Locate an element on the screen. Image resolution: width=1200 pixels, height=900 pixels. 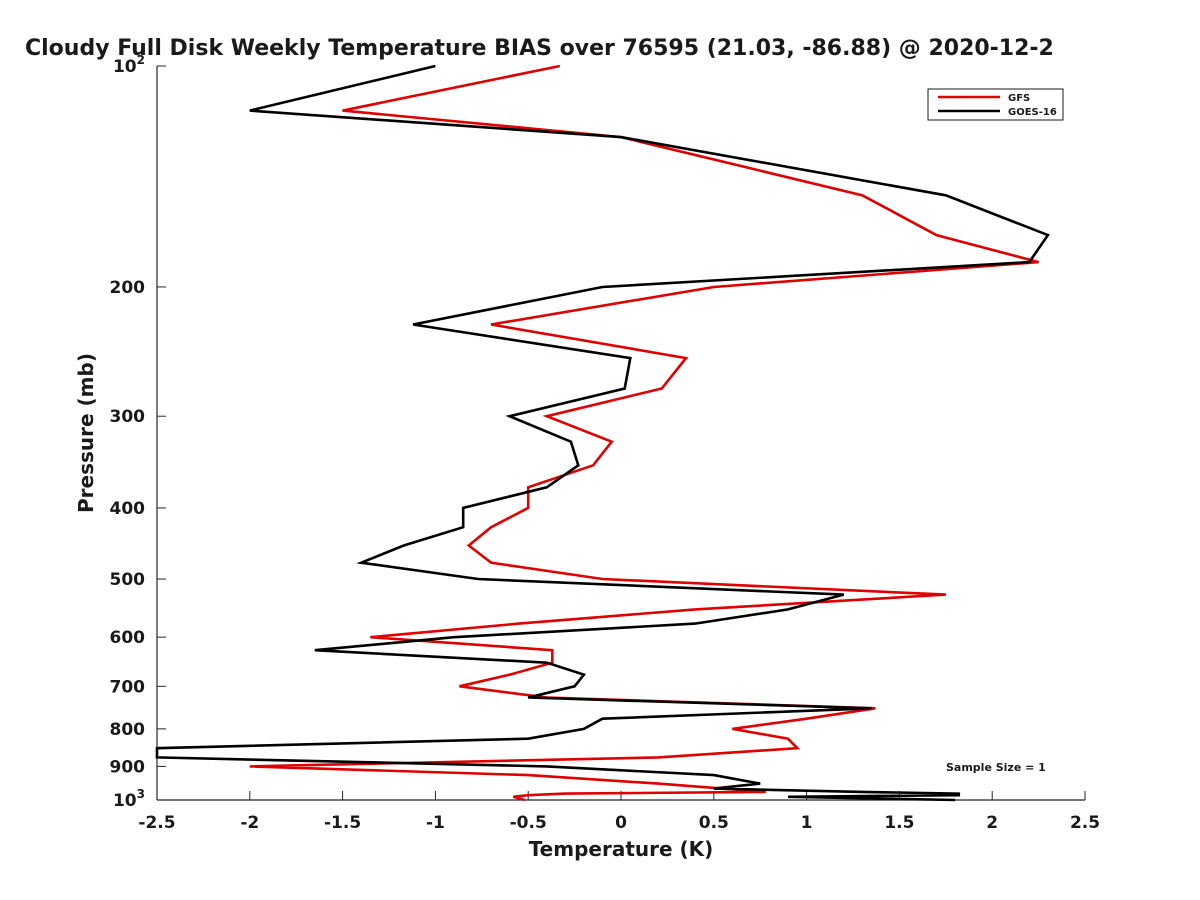
y-tick-label: 900 is located at coordinates (128, 767).